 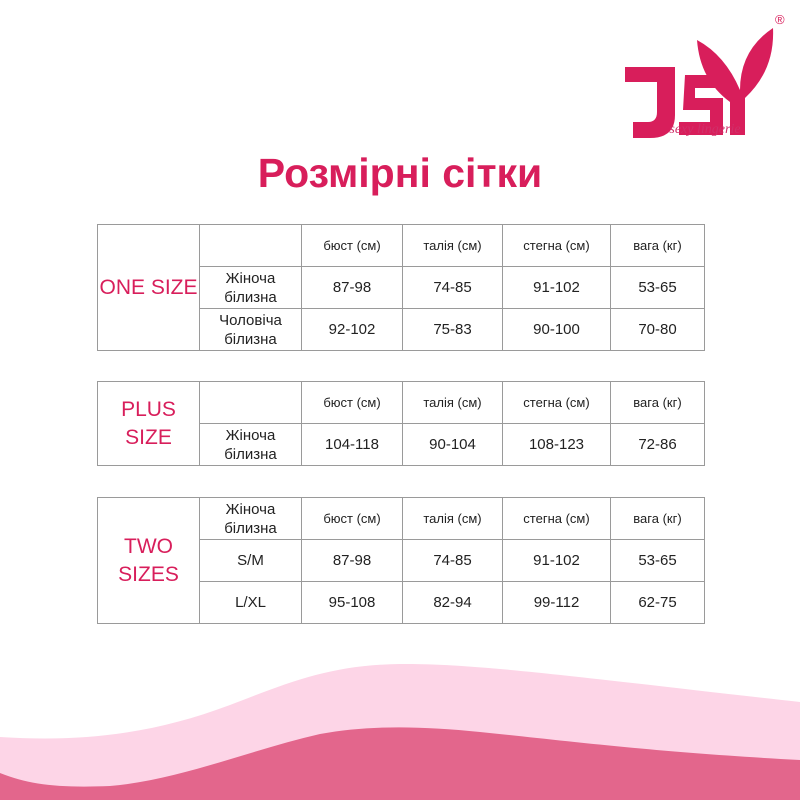 What do you see at coordinates (657, 602) in the screenshot?
I see `table-cell: 62-75` at bounding box center [657, 602].